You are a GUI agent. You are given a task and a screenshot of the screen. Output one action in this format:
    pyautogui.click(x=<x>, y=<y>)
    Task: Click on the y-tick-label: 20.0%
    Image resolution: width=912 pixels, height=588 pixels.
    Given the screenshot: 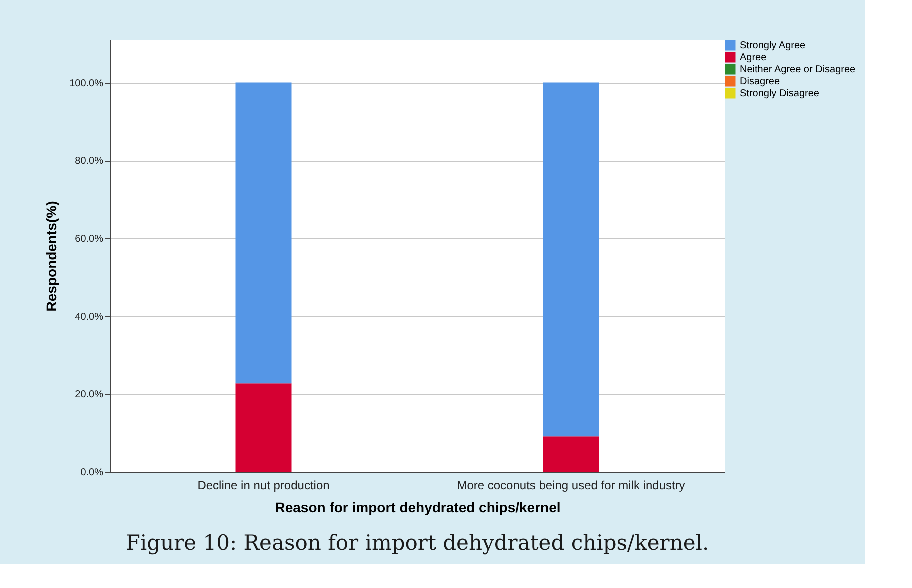 What is the action you would take?
    pyautogui.click(x=89, y=395)
    